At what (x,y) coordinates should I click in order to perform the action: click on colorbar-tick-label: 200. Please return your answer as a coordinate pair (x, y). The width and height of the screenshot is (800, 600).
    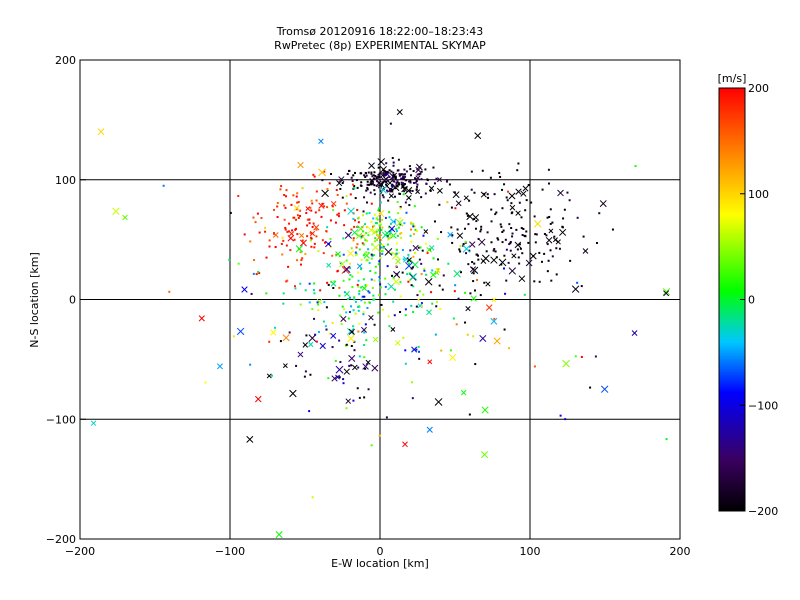
    Looking at the image, I should click on (758, 88).